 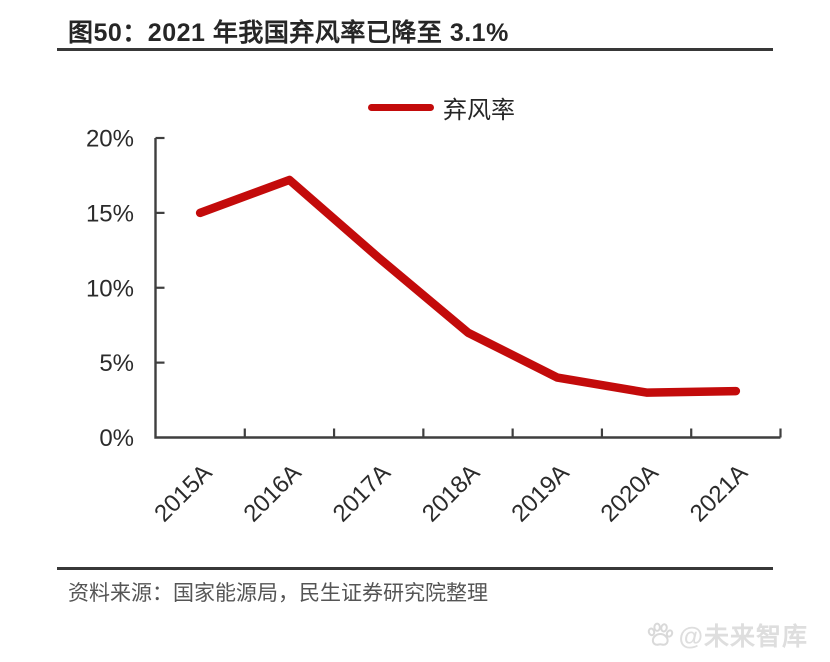 What do you see at coordinates (743, 637) in the screenshot?
I see `watermark-label: @未来智库` at bounding box center [743, 637].